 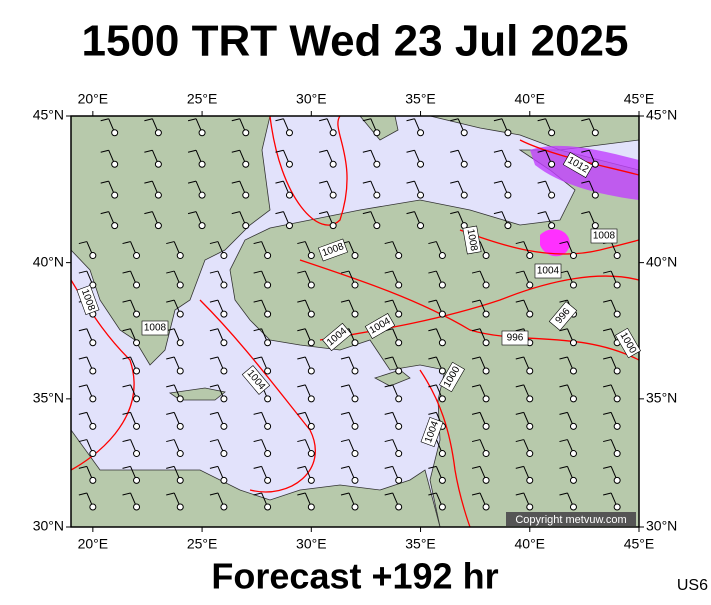 I want to click on lat-label: 35°N, so click(x=661, y=398).